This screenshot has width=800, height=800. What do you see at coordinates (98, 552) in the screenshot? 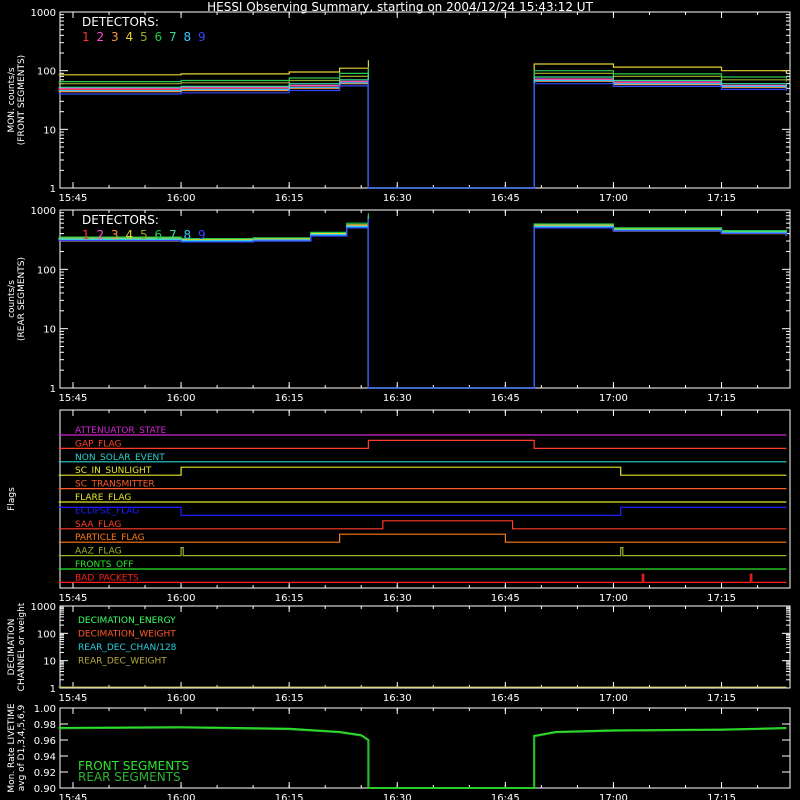
I see `flag-label: AAZ_FLAG` at bounding box center [98, 552].